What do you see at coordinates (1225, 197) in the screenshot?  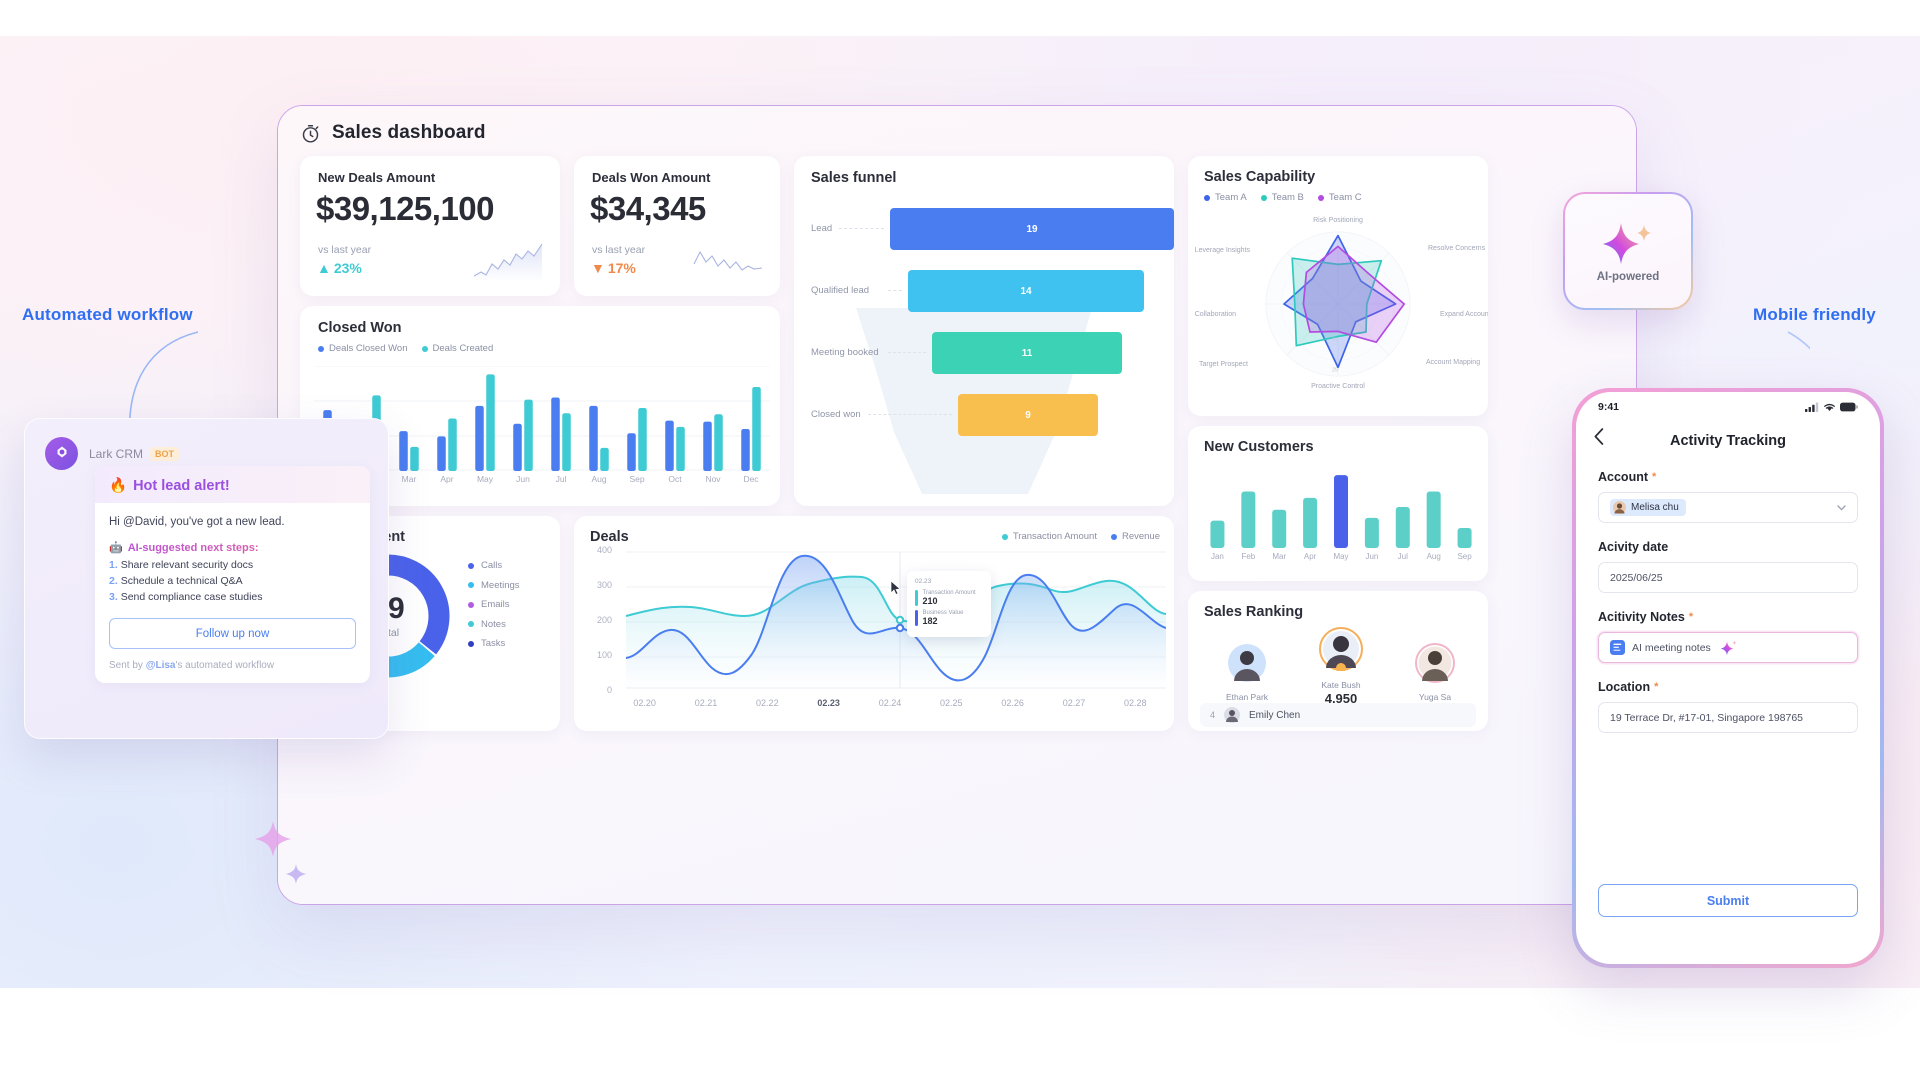 I see `legend-item: Team A` at bounding box center [1225, 197].